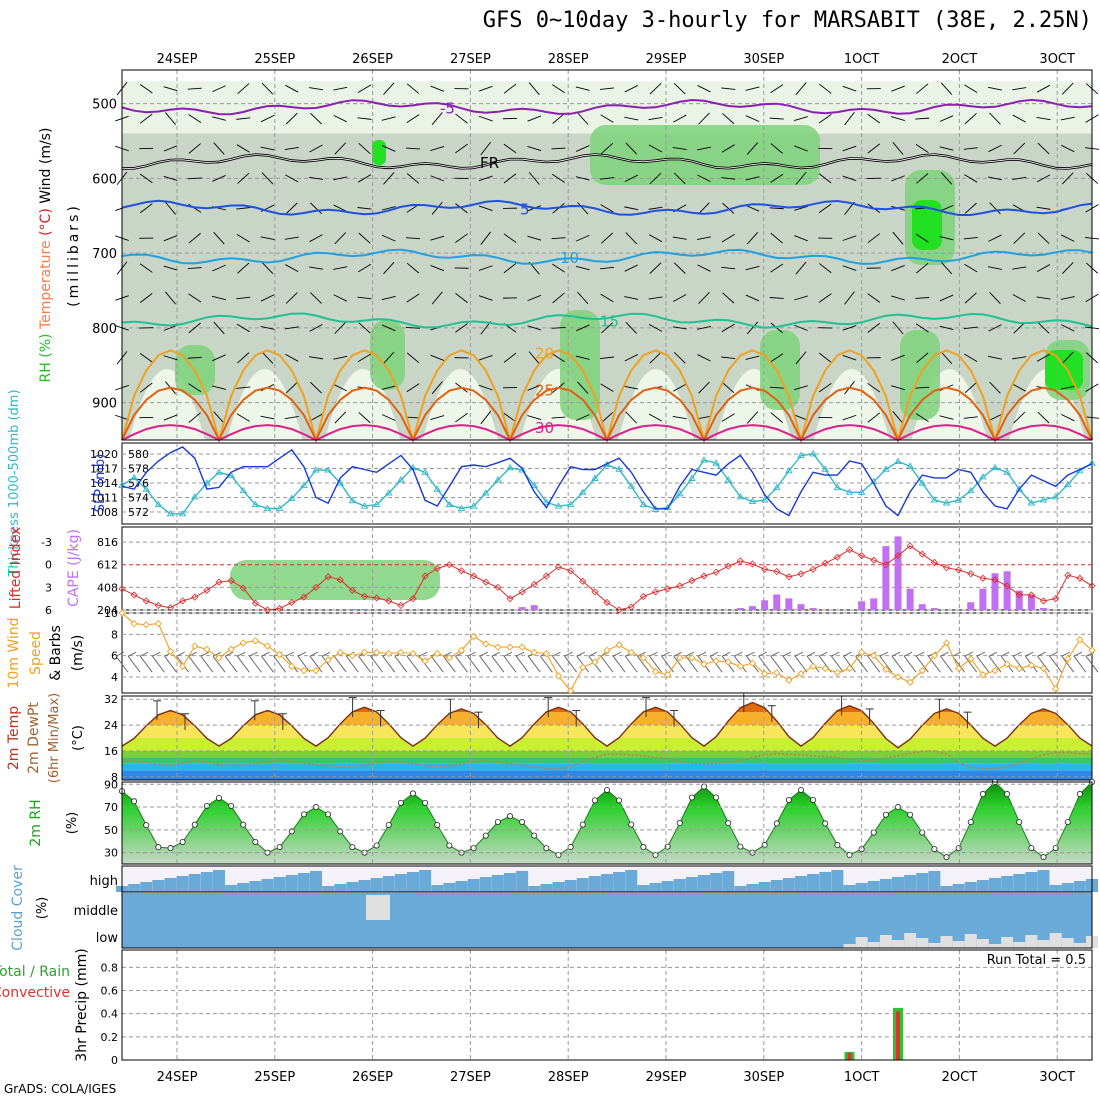 The height and width of the screenshot is (1100, 1100). I want to click on cloud-level-label: high, so click(104, 881).